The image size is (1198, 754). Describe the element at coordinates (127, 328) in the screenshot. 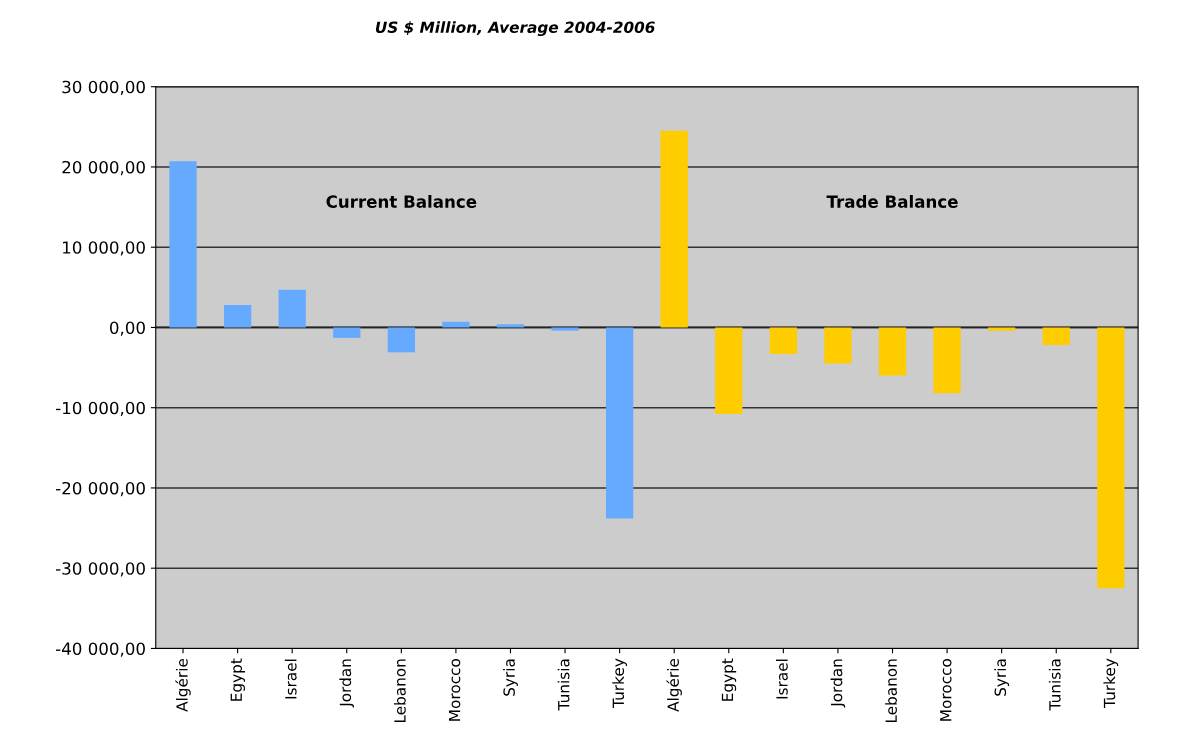

I see `y-tick-label: 0,00` at that location.